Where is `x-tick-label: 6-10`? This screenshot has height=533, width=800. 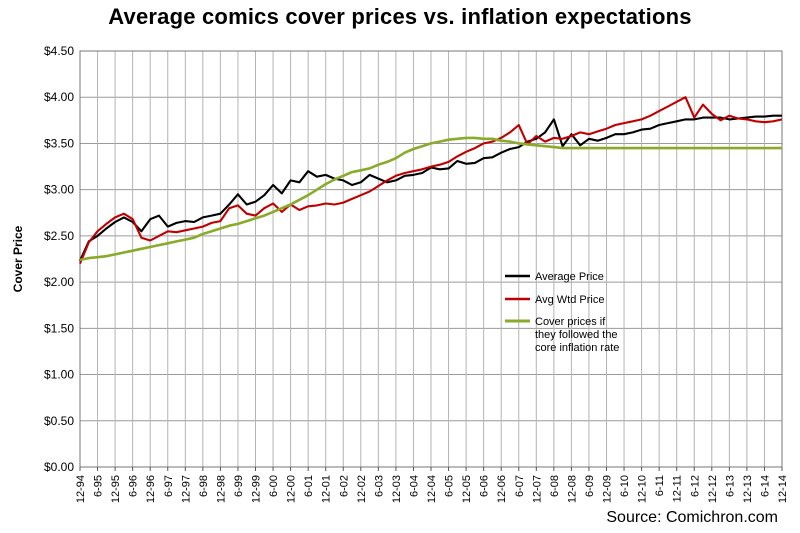 x-tick-label: 6-10 is located at coordinates (625, 486).